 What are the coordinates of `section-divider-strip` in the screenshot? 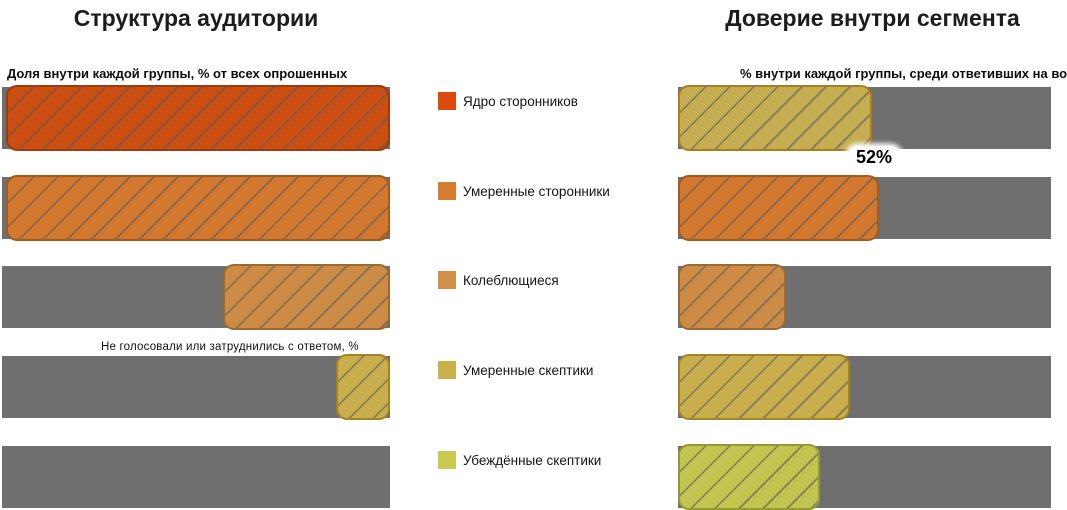 It's located at (545, 342).